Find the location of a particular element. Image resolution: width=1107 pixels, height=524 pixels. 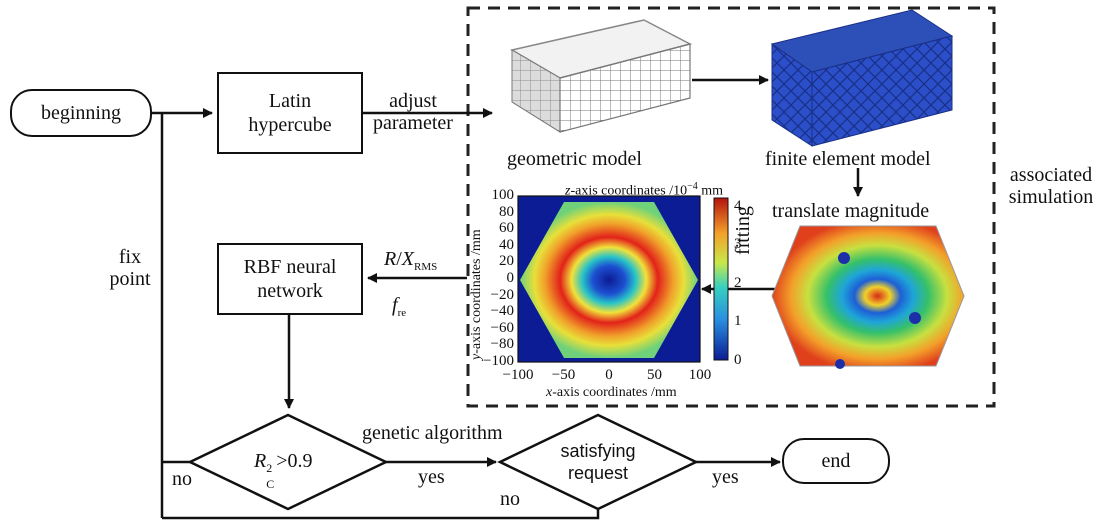

contour-title-text: -axis coordinates /10 is located at coordinates (629, 191).